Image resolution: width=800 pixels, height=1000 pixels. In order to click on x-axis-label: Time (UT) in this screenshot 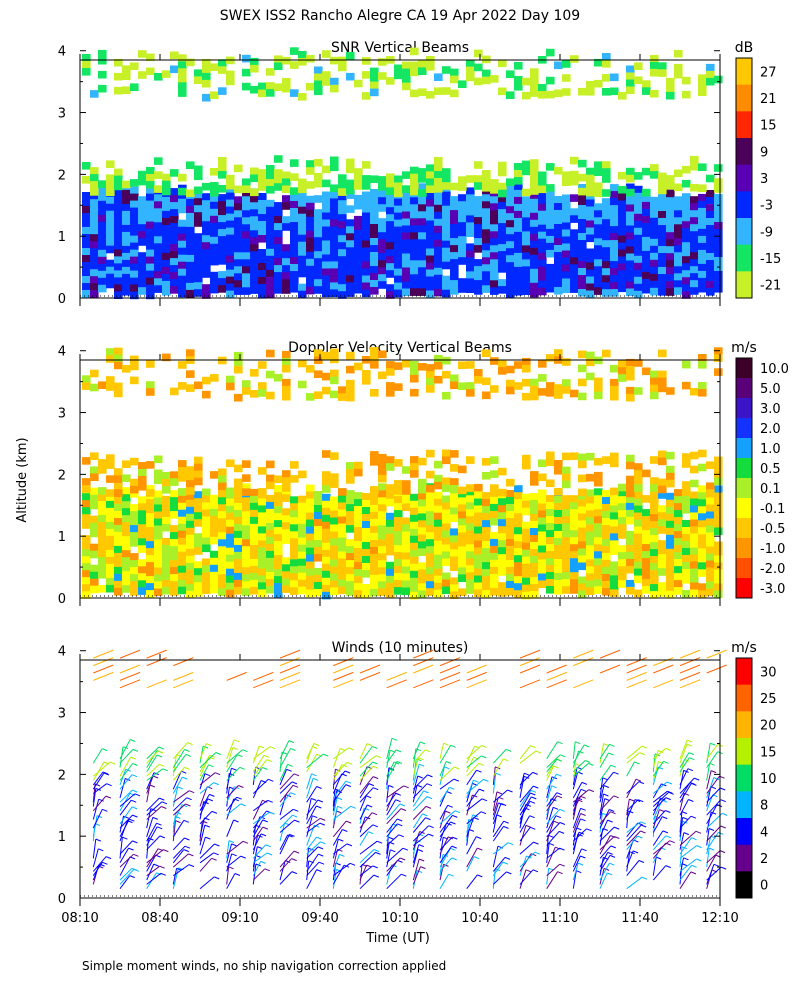, I will do `click(397, 938)`.